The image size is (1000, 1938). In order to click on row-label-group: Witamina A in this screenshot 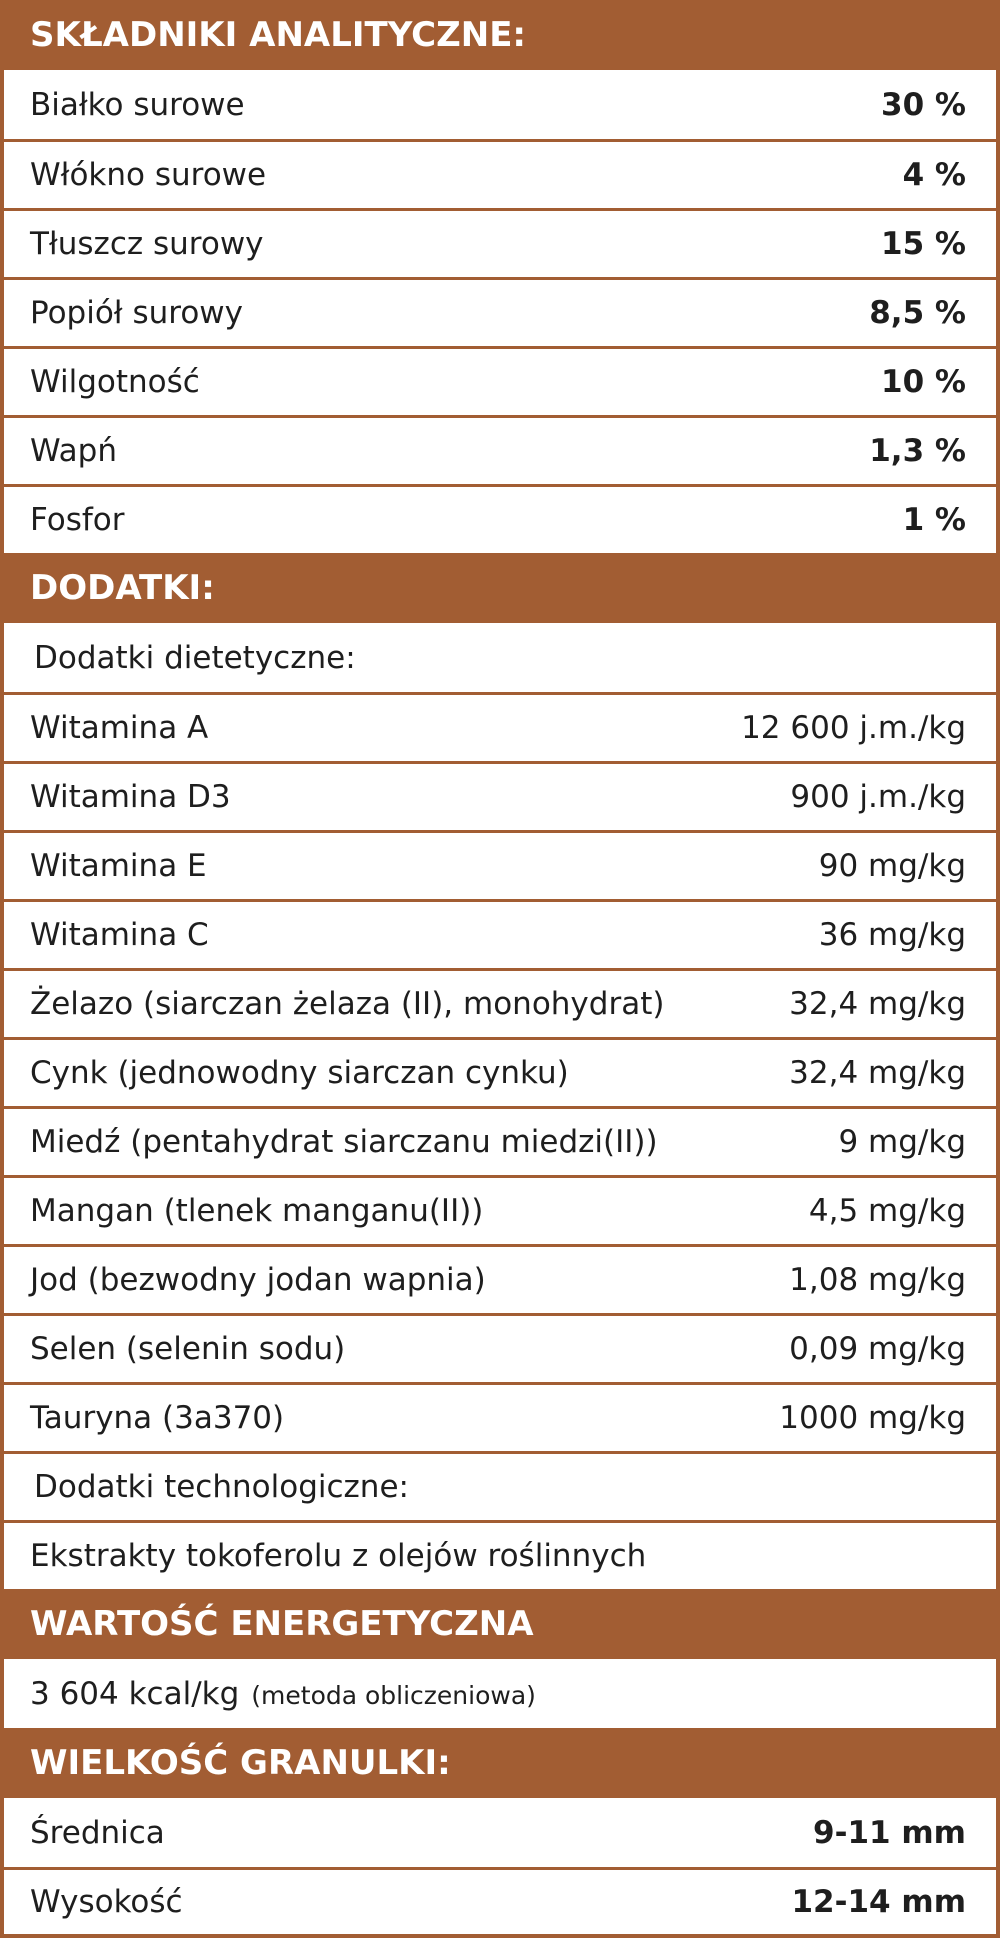, I will do `click(119, 728)`.